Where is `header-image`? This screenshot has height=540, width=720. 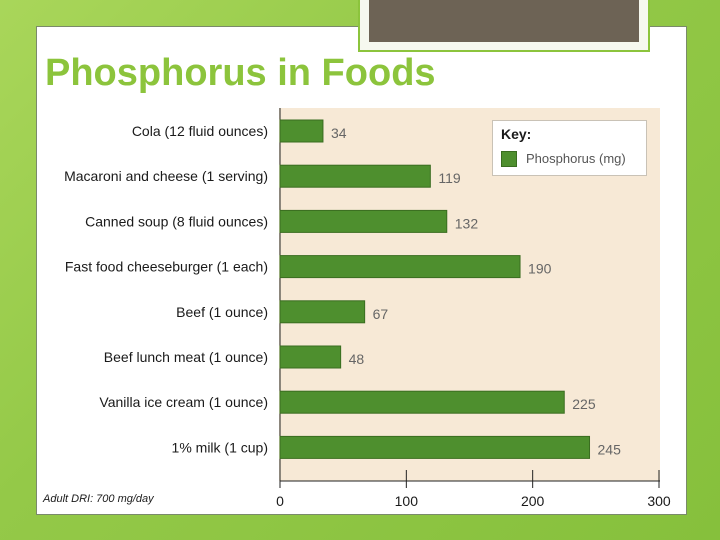 header-image is located at coordinates (504, 26).